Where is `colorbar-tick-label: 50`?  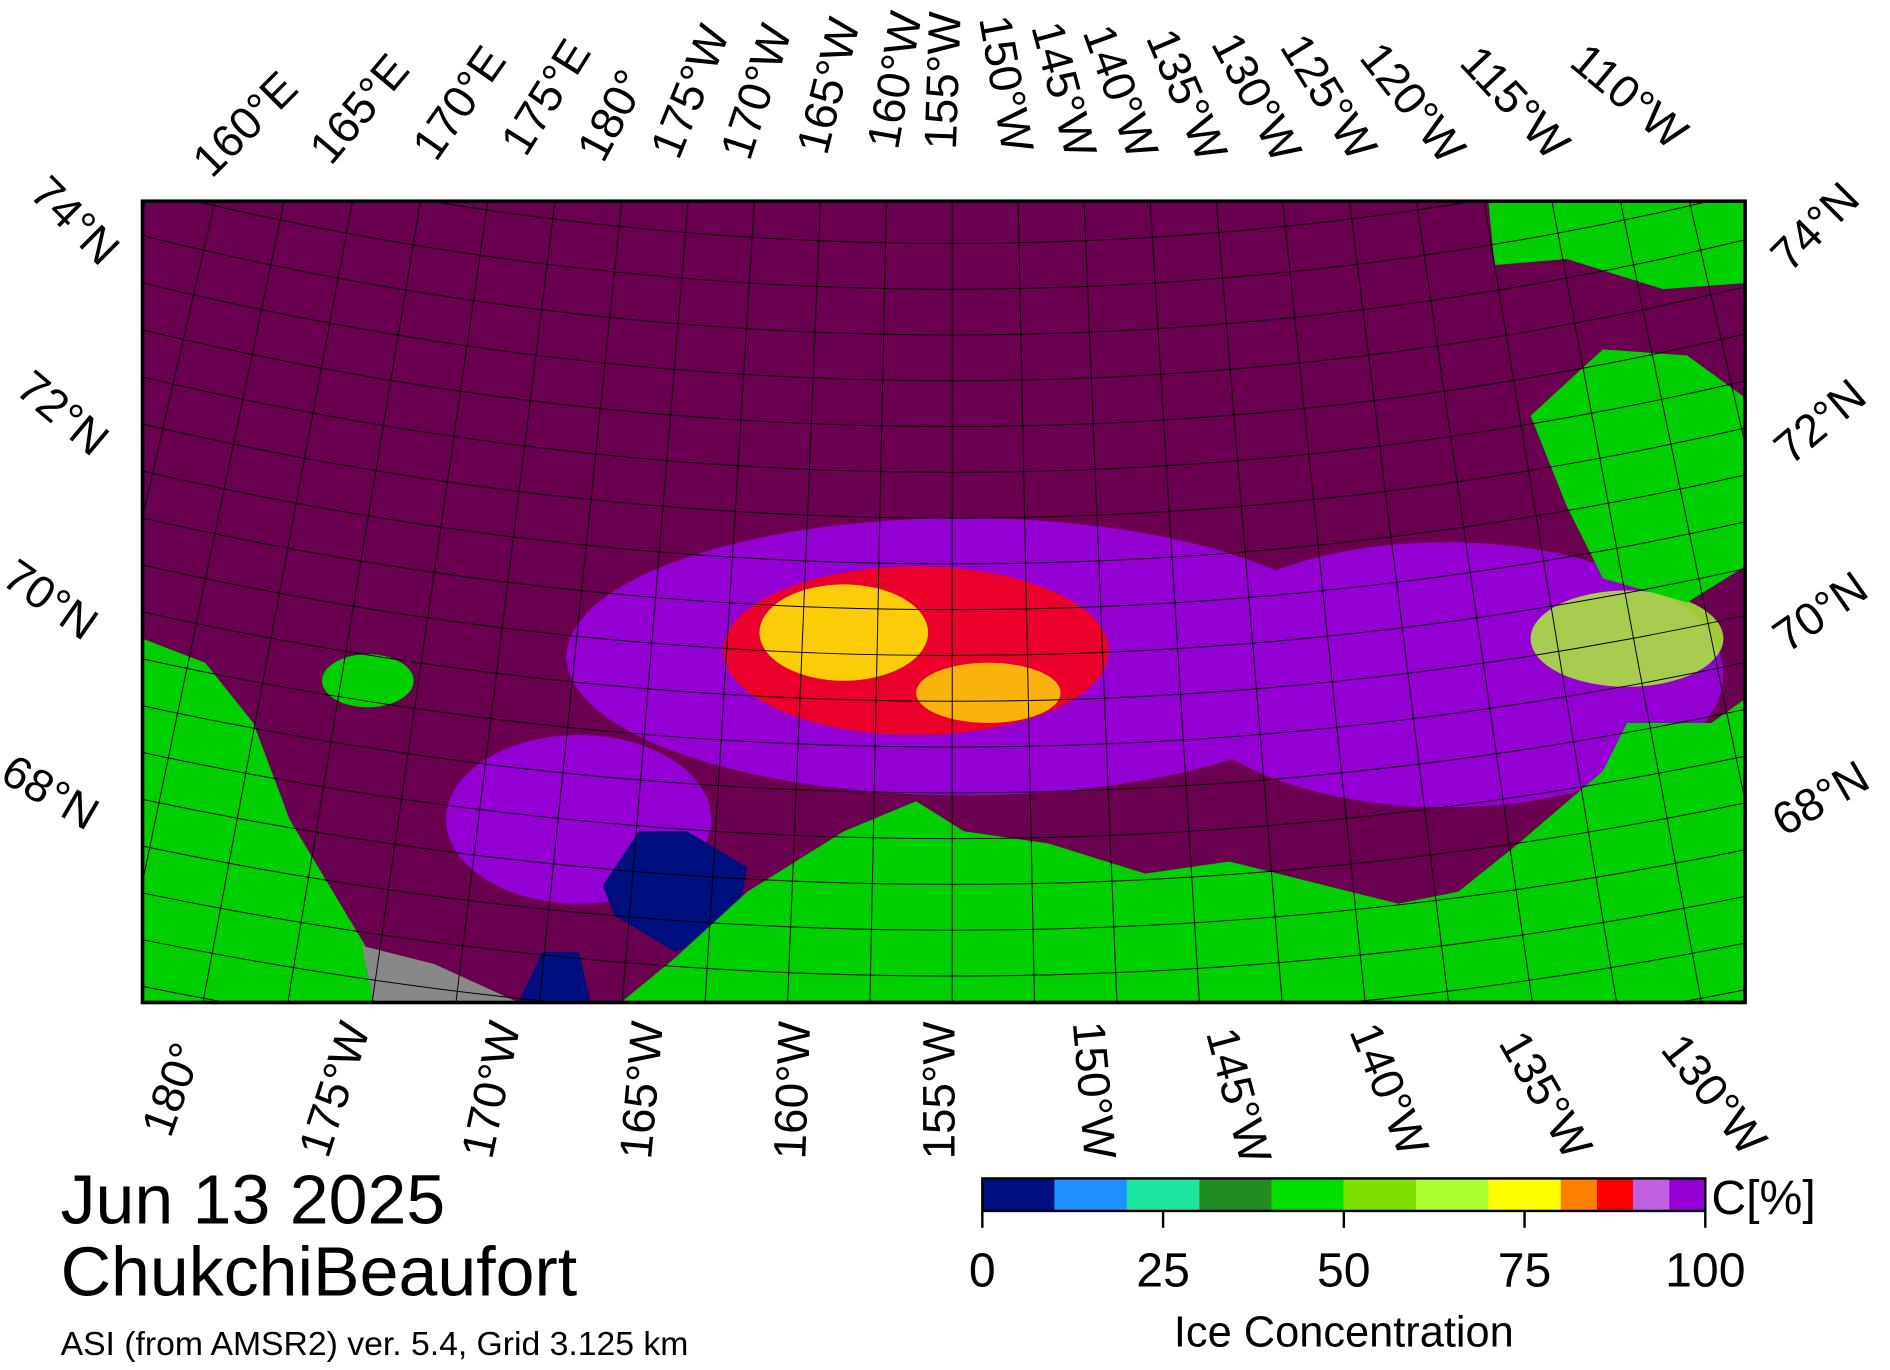 colorbar-tick-label: 50 is located at coordinates (1344, 1270).